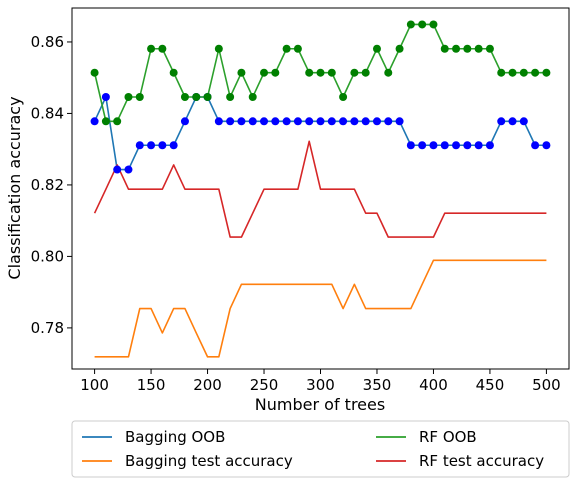  What do you see at coordinates (47, 42) in the screenshot?
I see `y-tick-label: 0.86` at bounding box center [47, 42].